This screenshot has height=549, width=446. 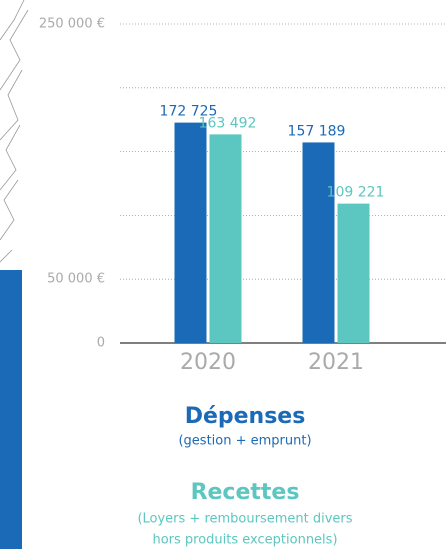 What do you see at coordinates (317, 131) in the screenshot?
I see `value-label: 157 189` at bounding box center [317, 131].